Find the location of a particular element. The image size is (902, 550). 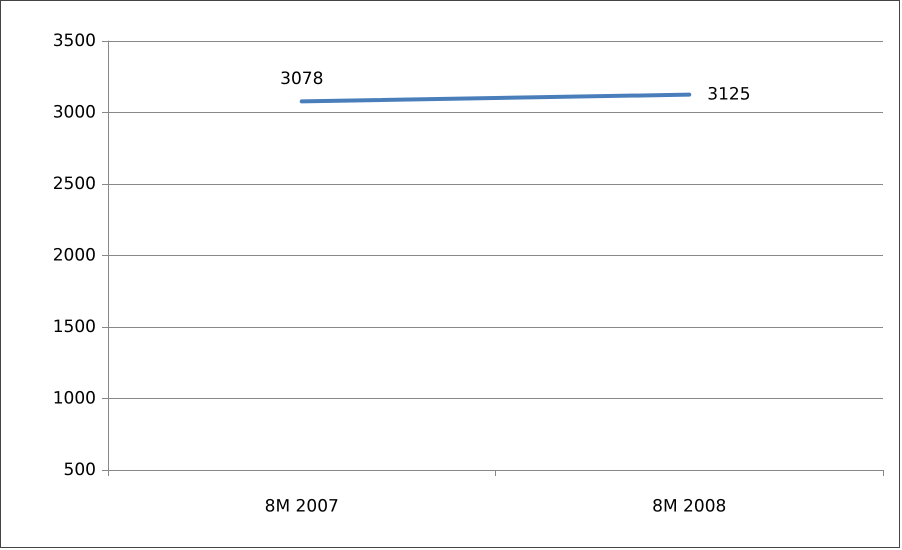

x-tick-label: 8M 2007 is located at coordinates (301, 506).